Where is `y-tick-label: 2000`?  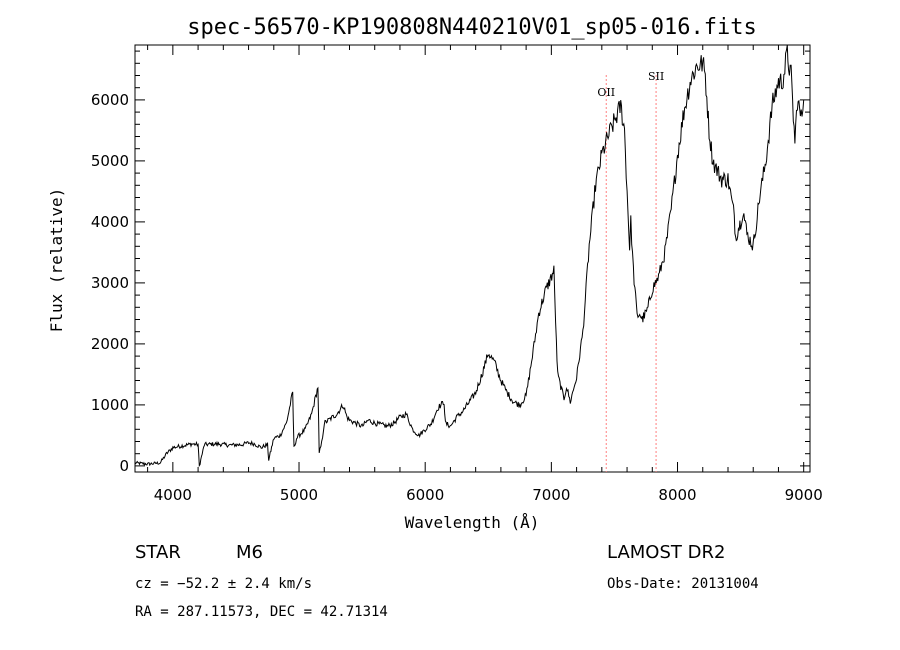
y-tick-label: 2000 is located at coordinates (110, 344).